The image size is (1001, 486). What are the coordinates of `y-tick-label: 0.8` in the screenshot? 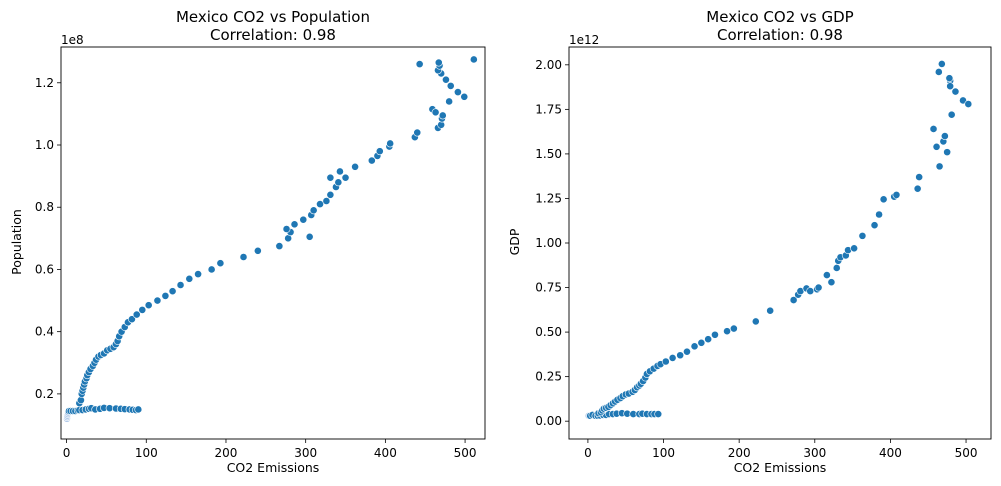 It's located at (44, 207).